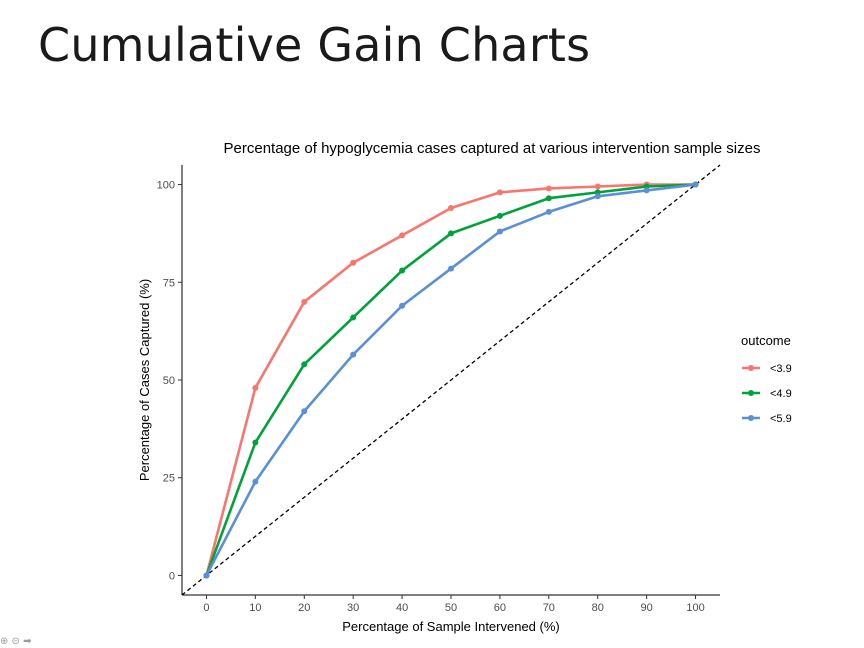 The width and height of the screenshot is (864, 648). I want to click on x-tick-label: 100, so click(695, 608).